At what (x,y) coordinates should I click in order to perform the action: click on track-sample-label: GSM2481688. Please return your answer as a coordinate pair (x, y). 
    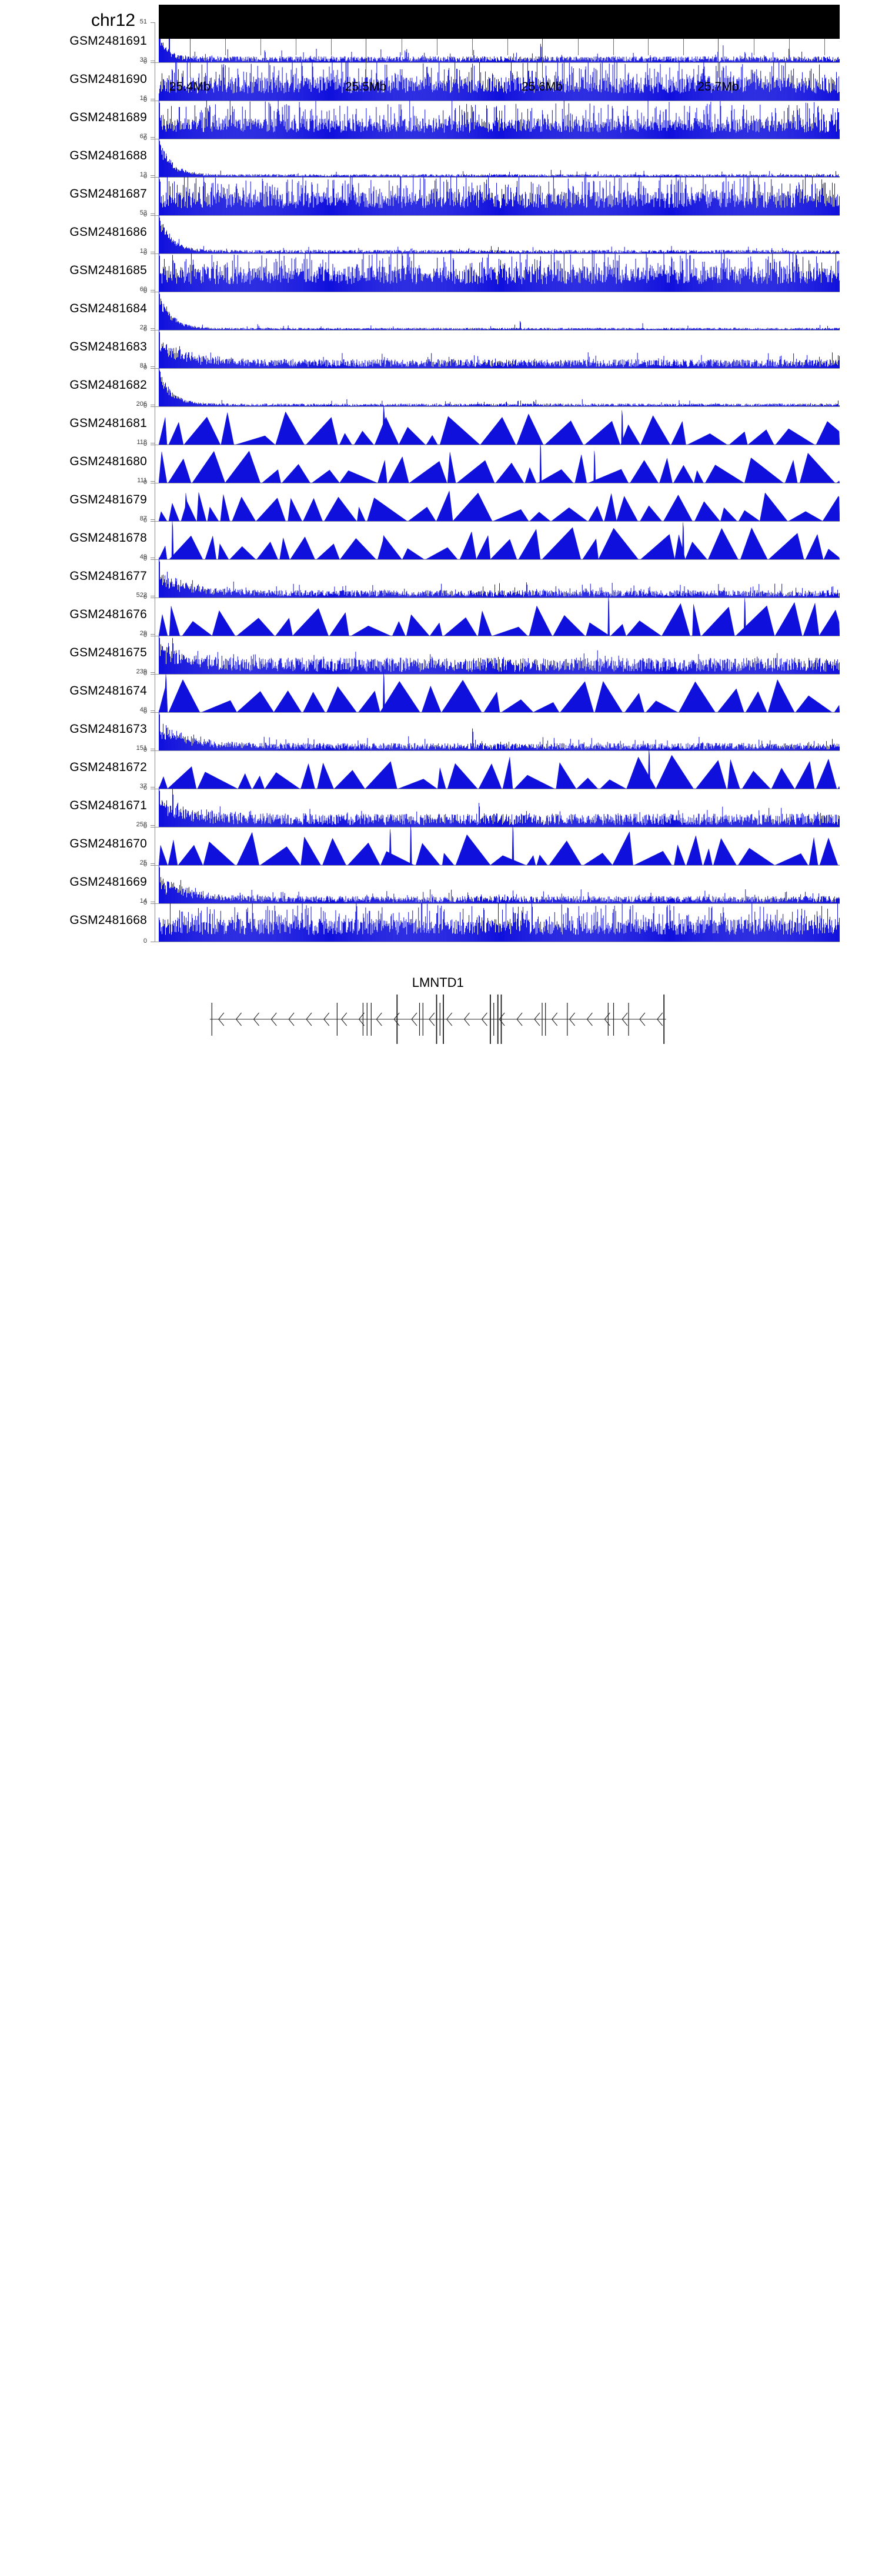
    Looking at the image, I should click on (108, 155).